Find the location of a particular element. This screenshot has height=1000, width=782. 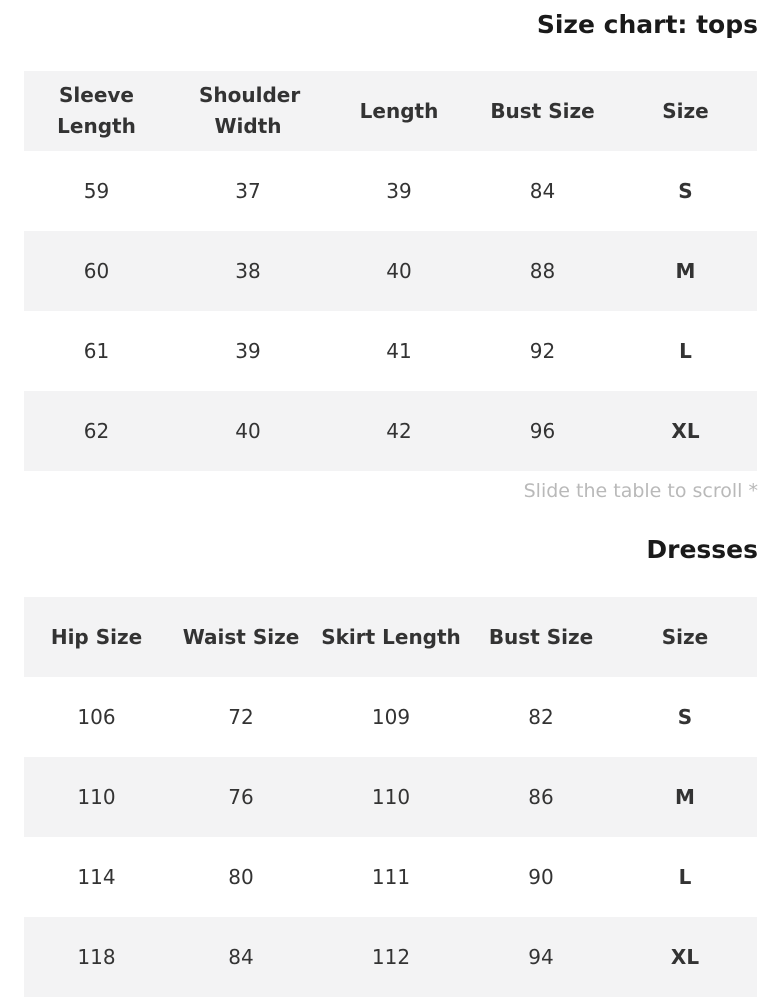

measurement-cell: 86 is located at coordinates (541, 797).